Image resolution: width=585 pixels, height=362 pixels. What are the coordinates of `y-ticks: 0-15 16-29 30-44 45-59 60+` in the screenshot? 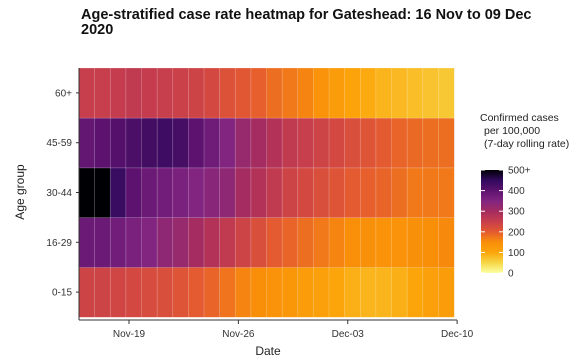 It's located at (62, 193).